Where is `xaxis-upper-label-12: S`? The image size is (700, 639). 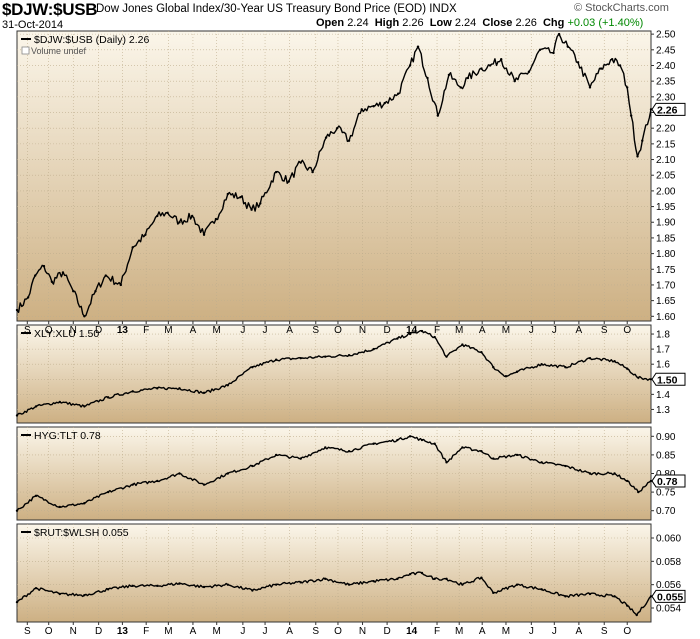 xaxis-upper-label-12: S is located at coordinates (315, 330).